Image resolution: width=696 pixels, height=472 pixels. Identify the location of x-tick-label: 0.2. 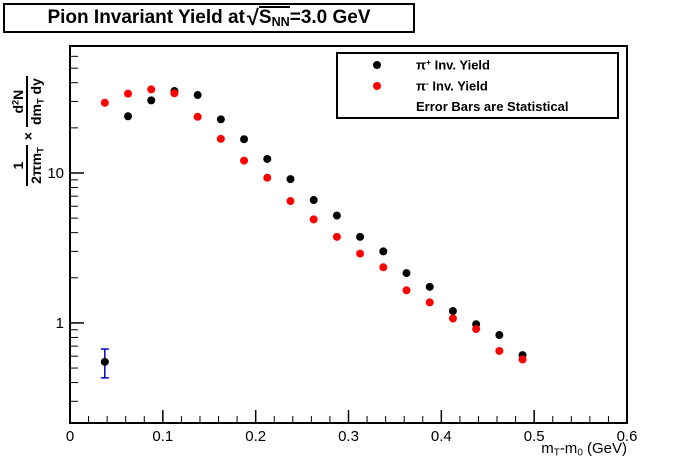
(255, 436).